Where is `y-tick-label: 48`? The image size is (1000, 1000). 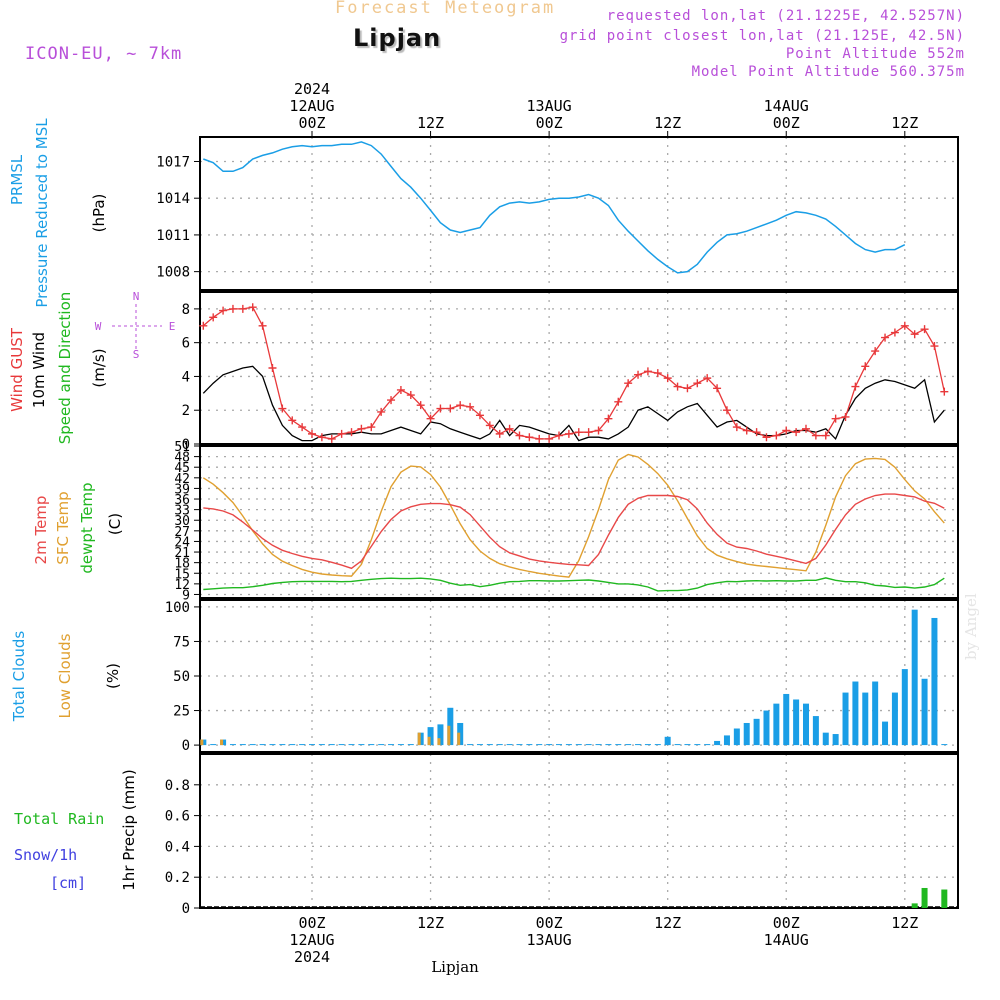
y-tick-label: 48 is located at coordinates (182, 458).